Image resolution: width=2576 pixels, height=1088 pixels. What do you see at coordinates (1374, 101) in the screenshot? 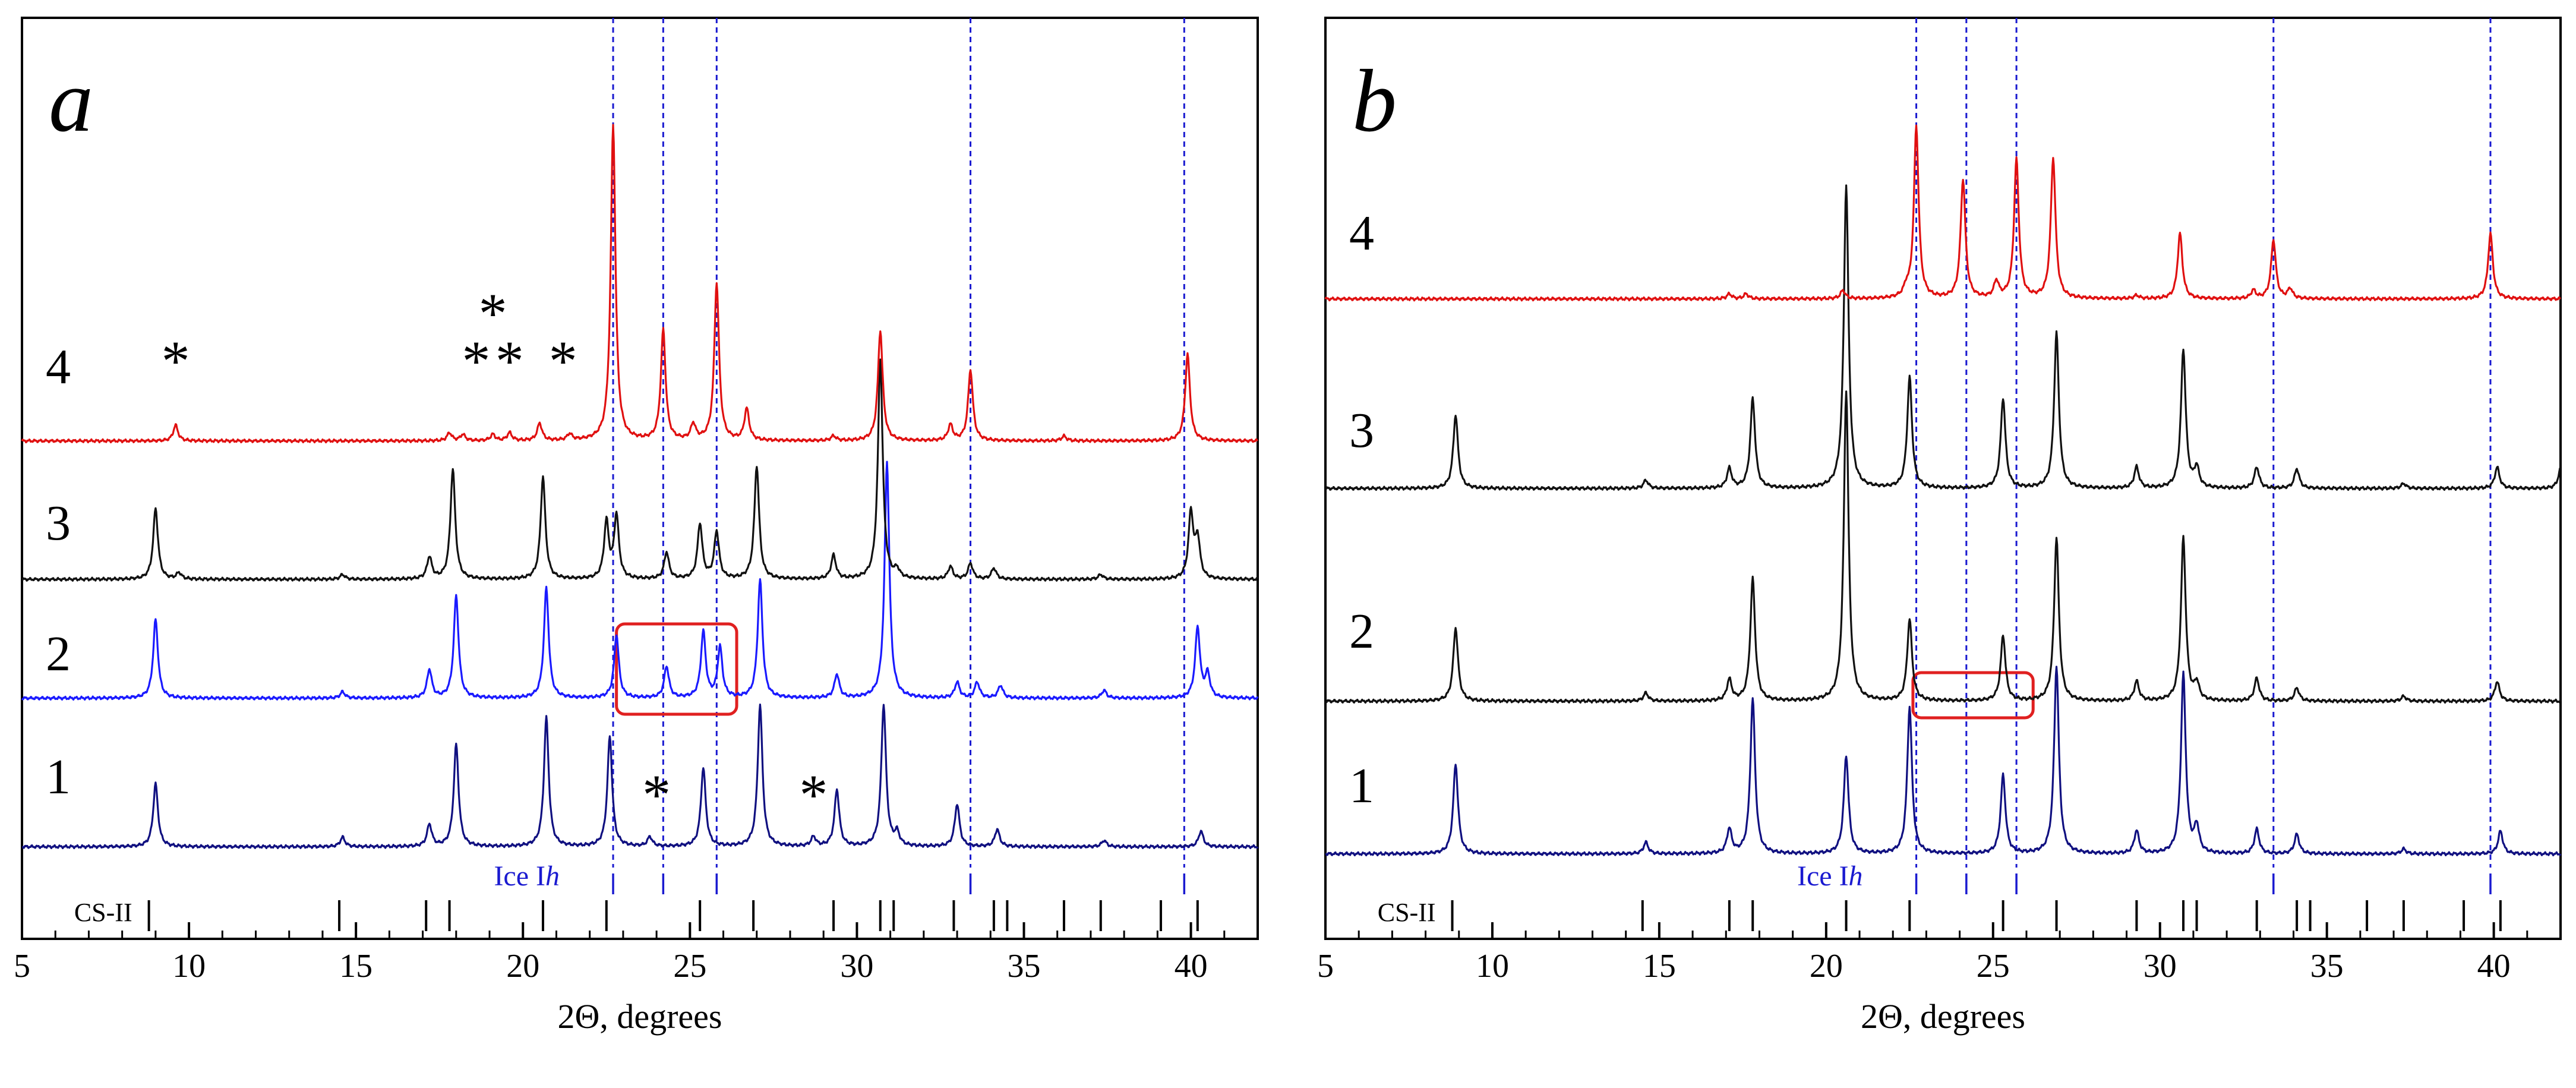
I see `panel-label: b` at bounding box center [1374, 101].